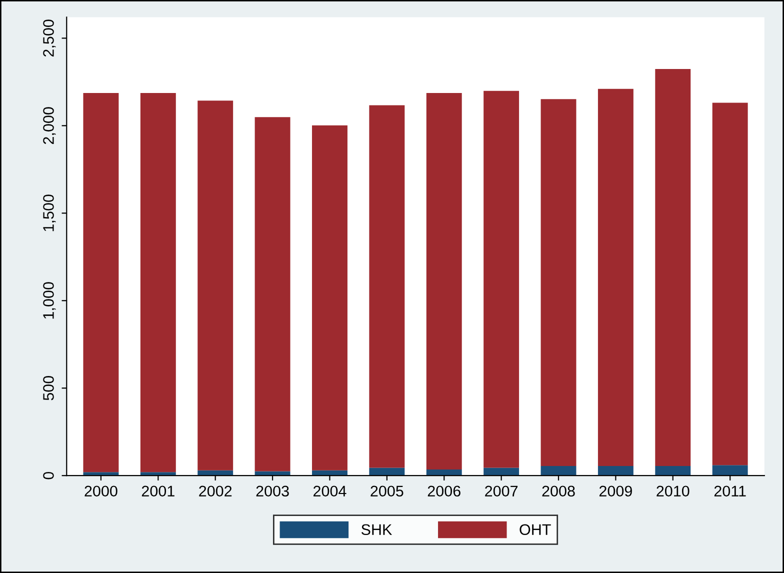 The height and width of the screenshot is (573, 784). I want to click on y-tick-label: 500, so click(48, 388).